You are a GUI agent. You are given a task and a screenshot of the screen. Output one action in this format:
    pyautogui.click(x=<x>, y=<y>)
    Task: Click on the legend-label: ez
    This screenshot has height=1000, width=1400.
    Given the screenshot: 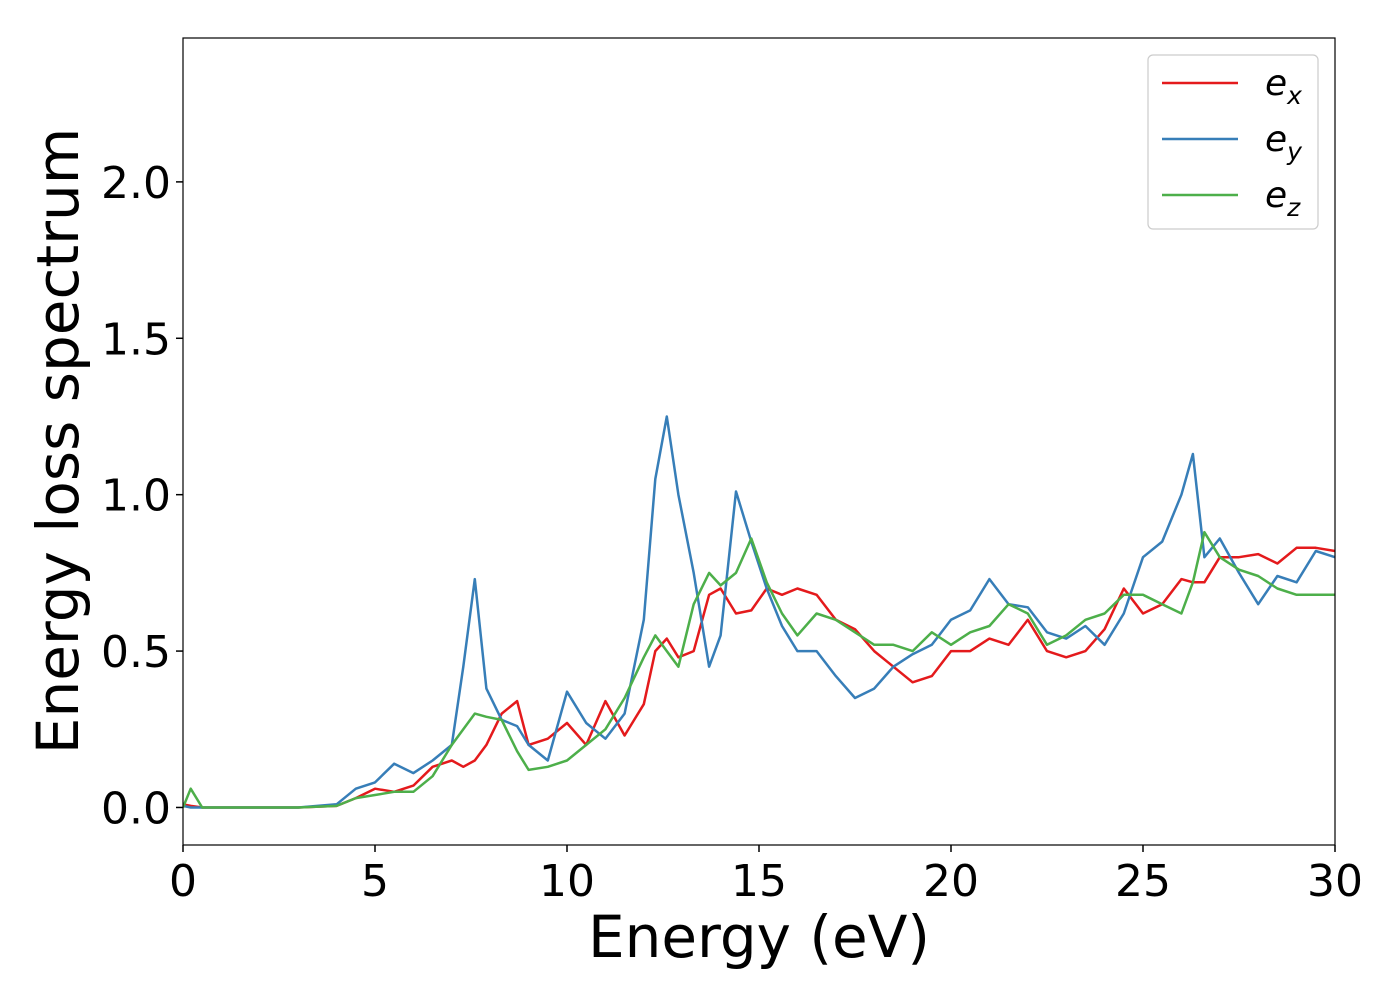 What is the action you would take?
    pyautogui.click(x=1283, y=198)
    